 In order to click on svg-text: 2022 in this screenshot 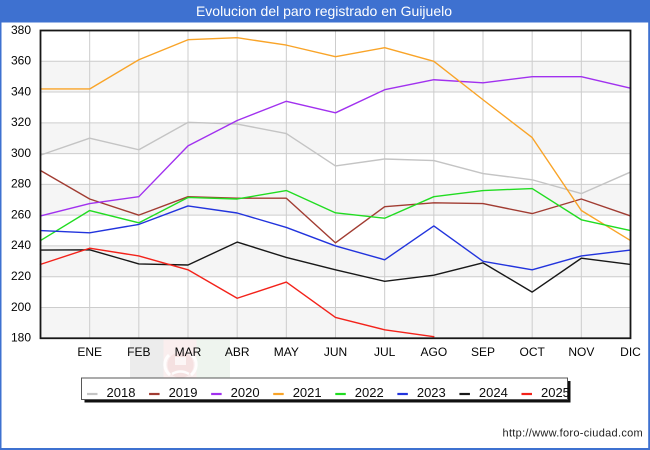, I will do `click(369, 392)`.